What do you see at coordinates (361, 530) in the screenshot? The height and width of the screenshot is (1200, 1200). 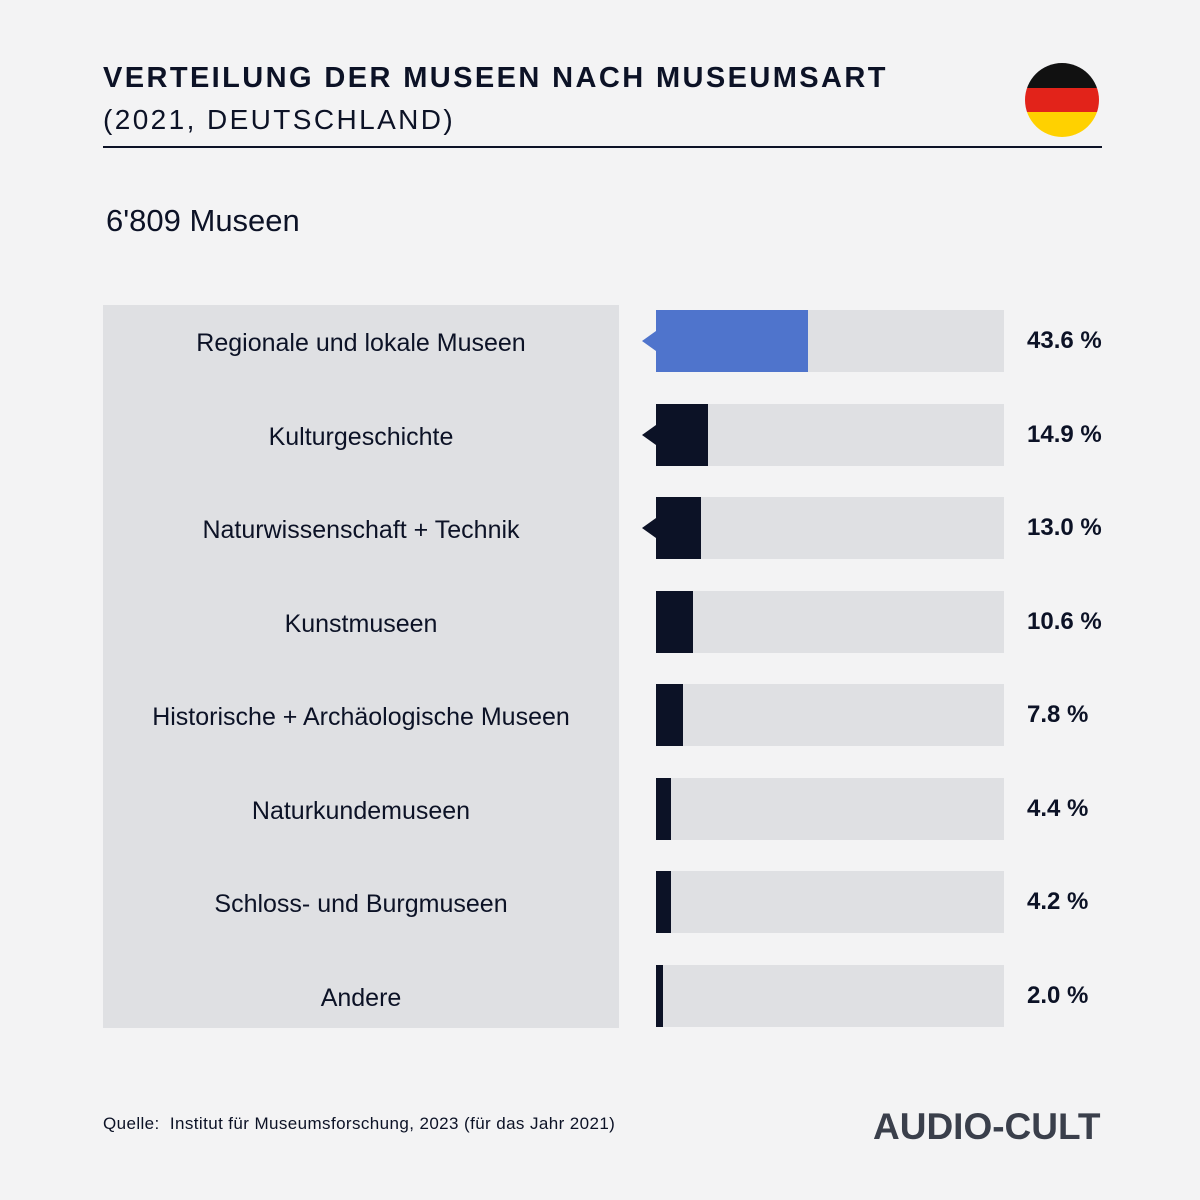 I see `category-label: Naturwissenschaft + Technik` at bounding box center [361, 530].